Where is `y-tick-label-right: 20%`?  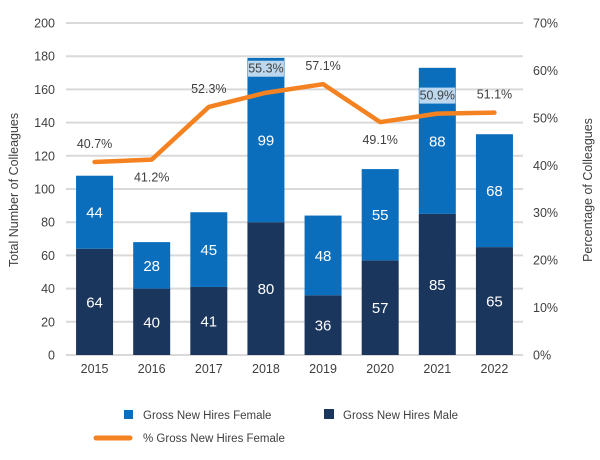 y-tick-label-right: 20% is located at coordinates (545, 261).